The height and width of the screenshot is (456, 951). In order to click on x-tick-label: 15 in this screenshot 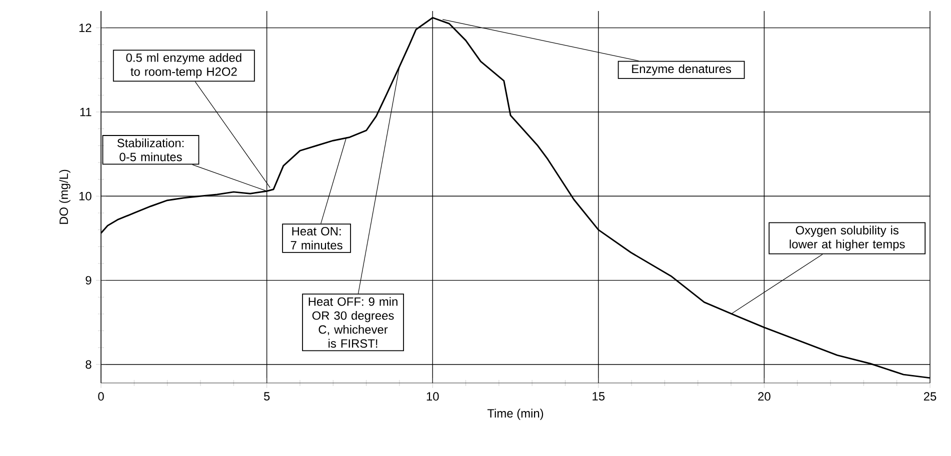, I will do `click(598, 396)`.